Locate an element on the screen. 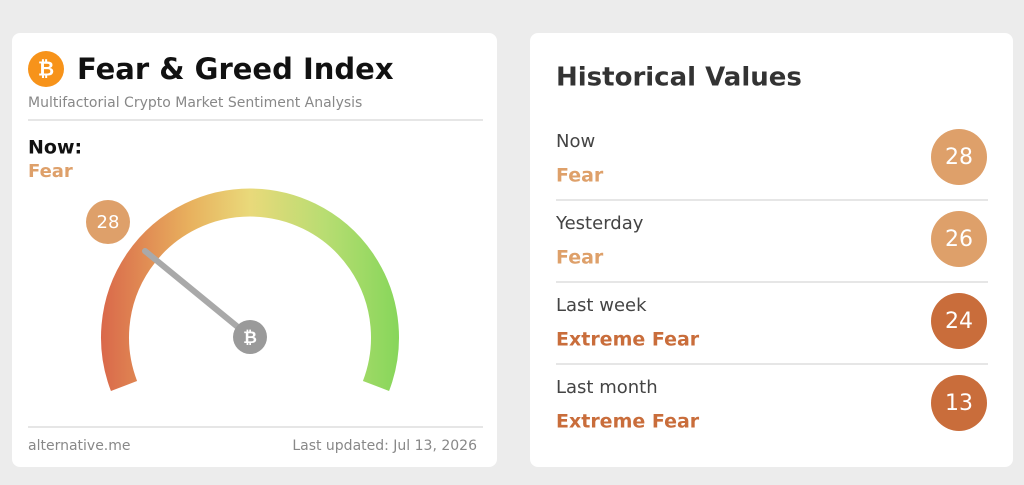 The image size is (1024, 485). row-label: Yesterday is located at coordinates (599, 223).